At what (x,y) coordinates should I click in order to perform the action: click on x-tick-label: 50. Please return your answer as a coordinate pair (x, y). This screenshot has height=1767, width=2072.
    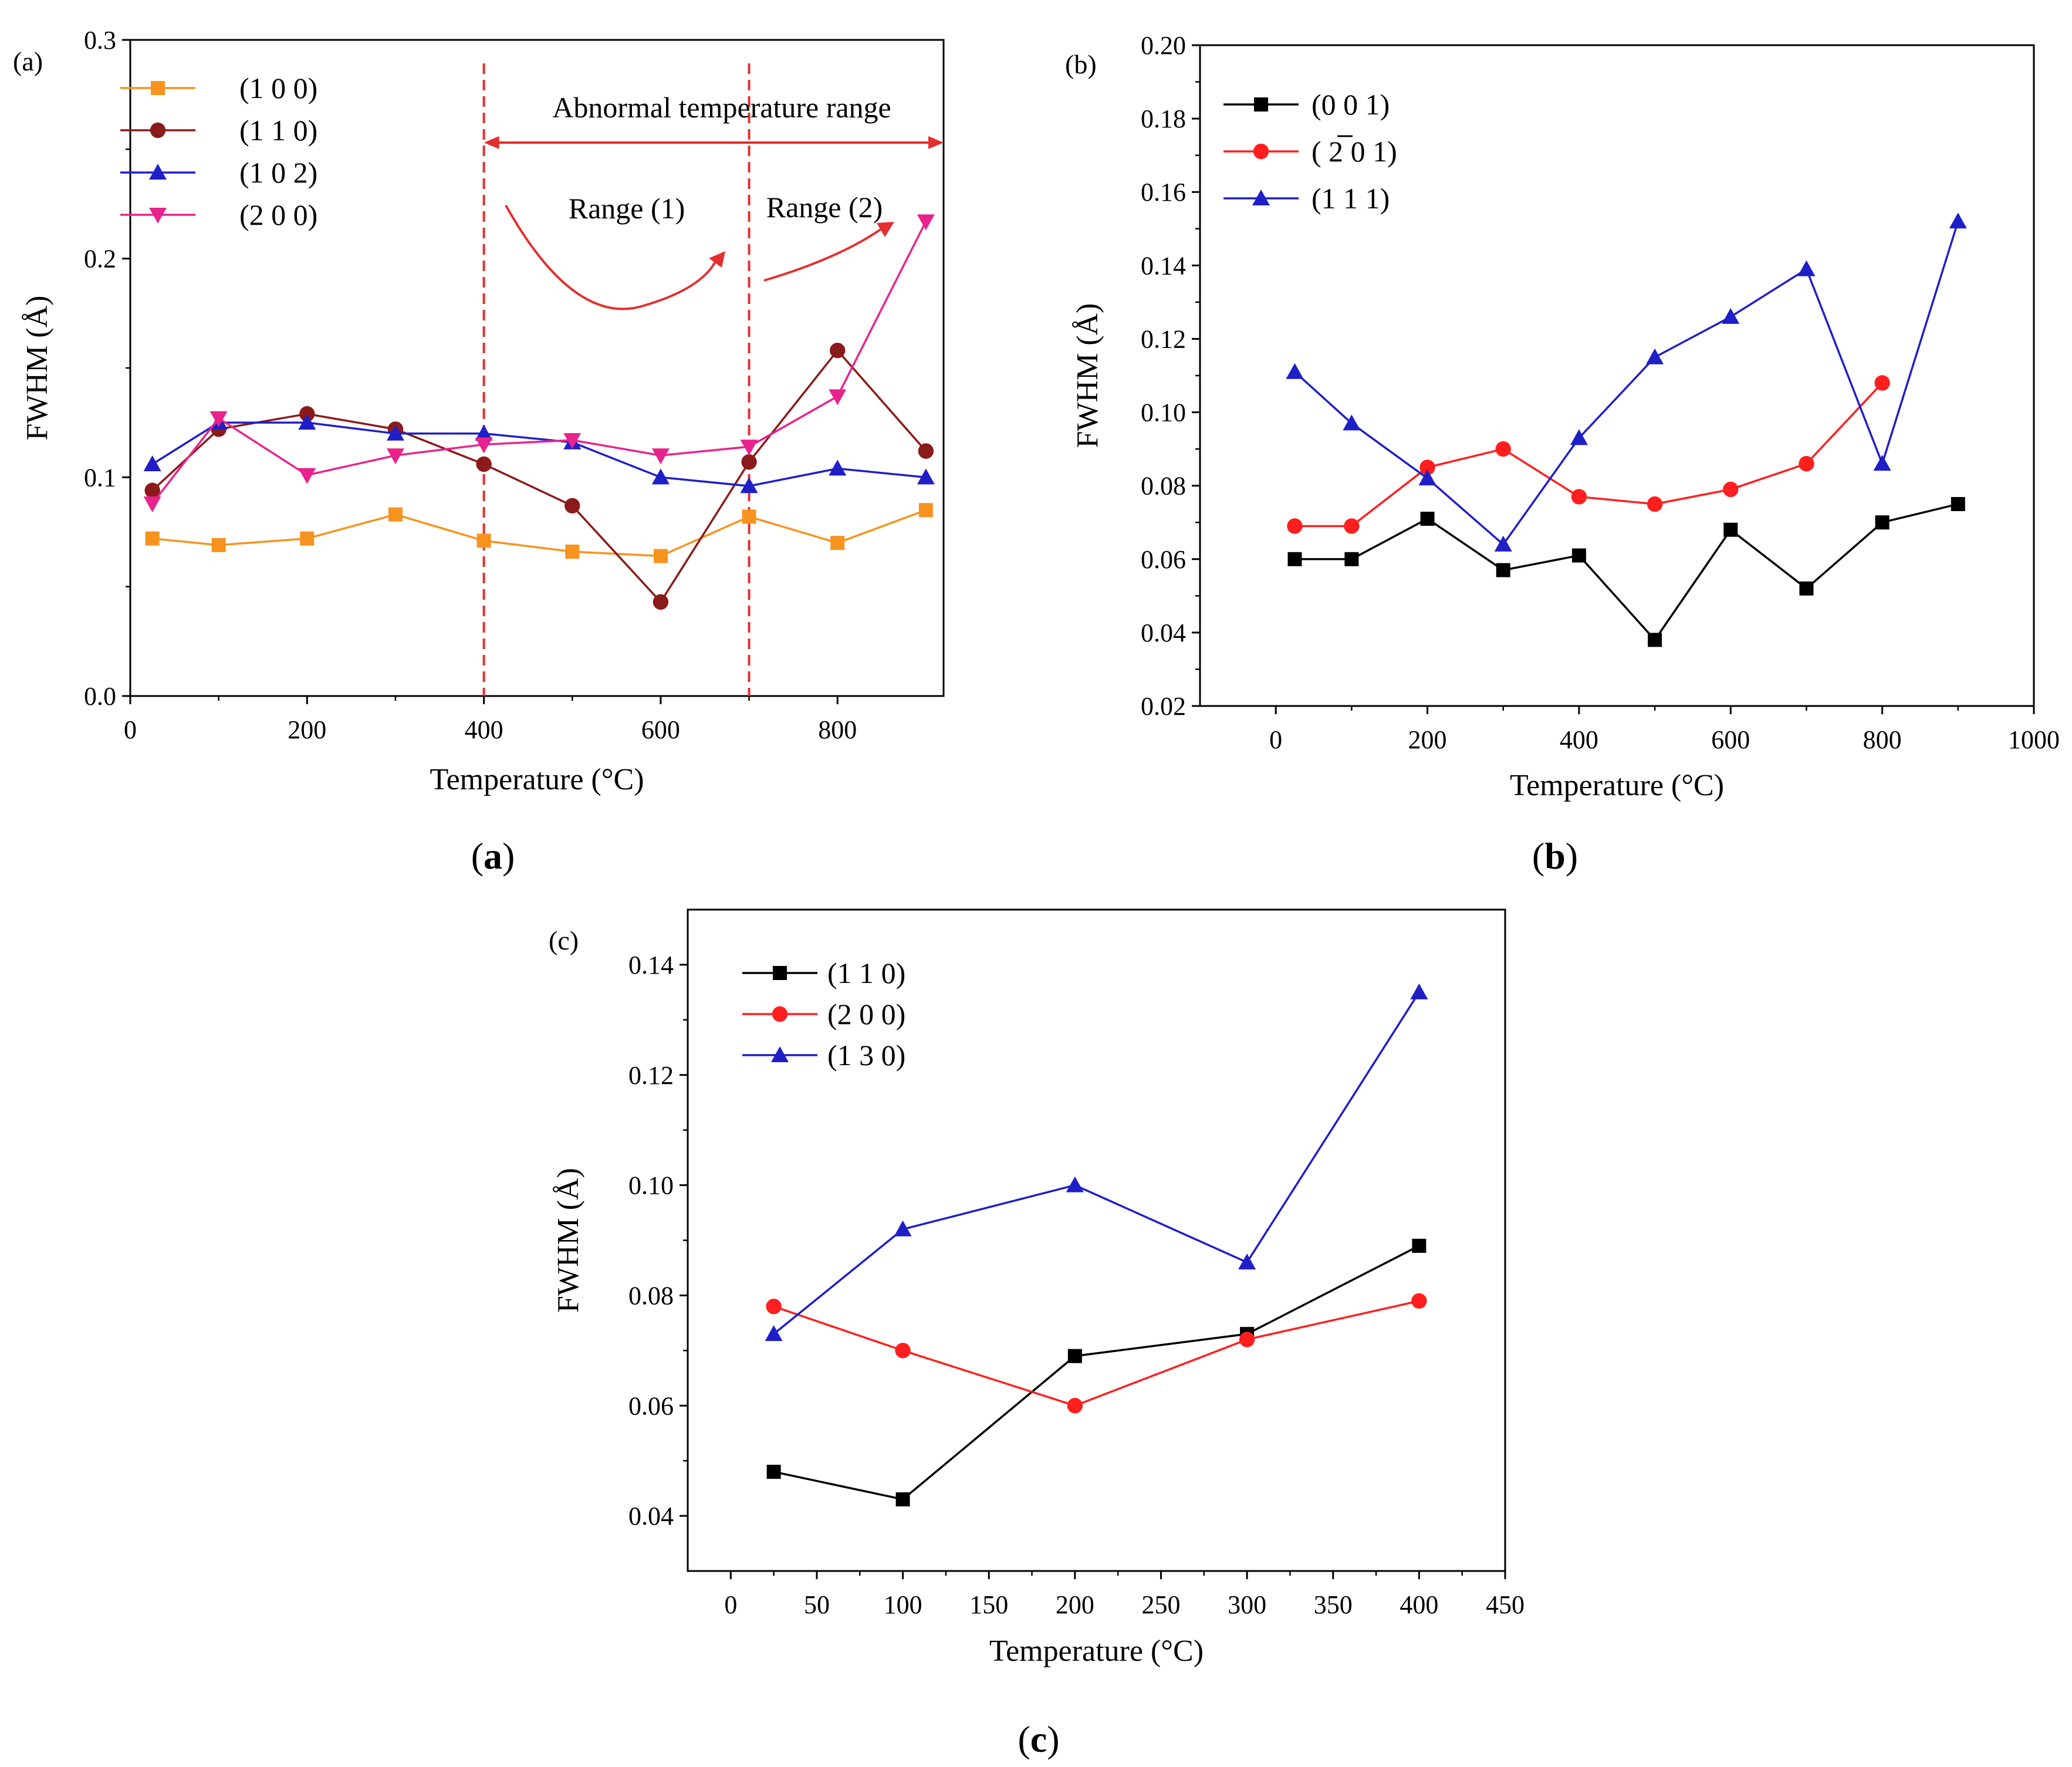
    Looking at the image, I should click on (817, 1604).